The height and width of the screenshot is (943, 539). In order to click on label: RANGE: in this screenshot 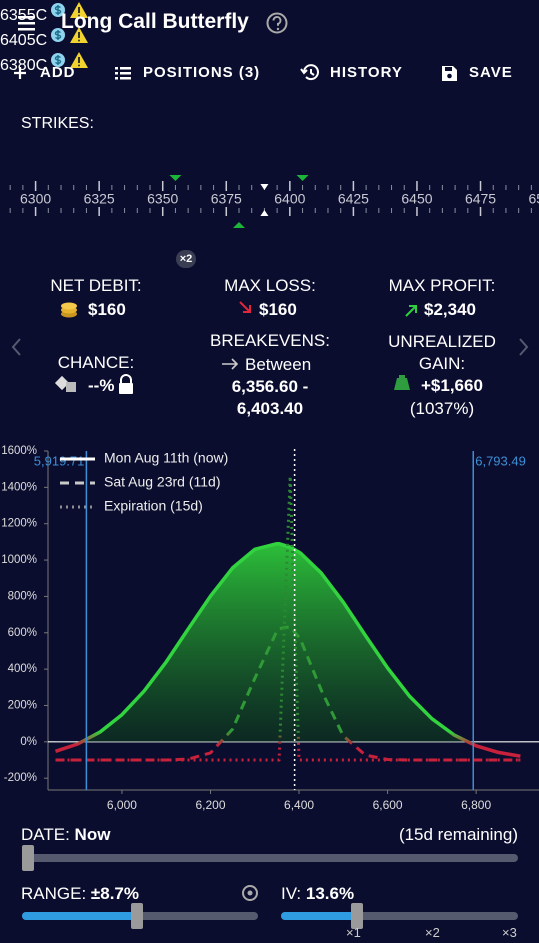, I will do `click(54, 893)`.